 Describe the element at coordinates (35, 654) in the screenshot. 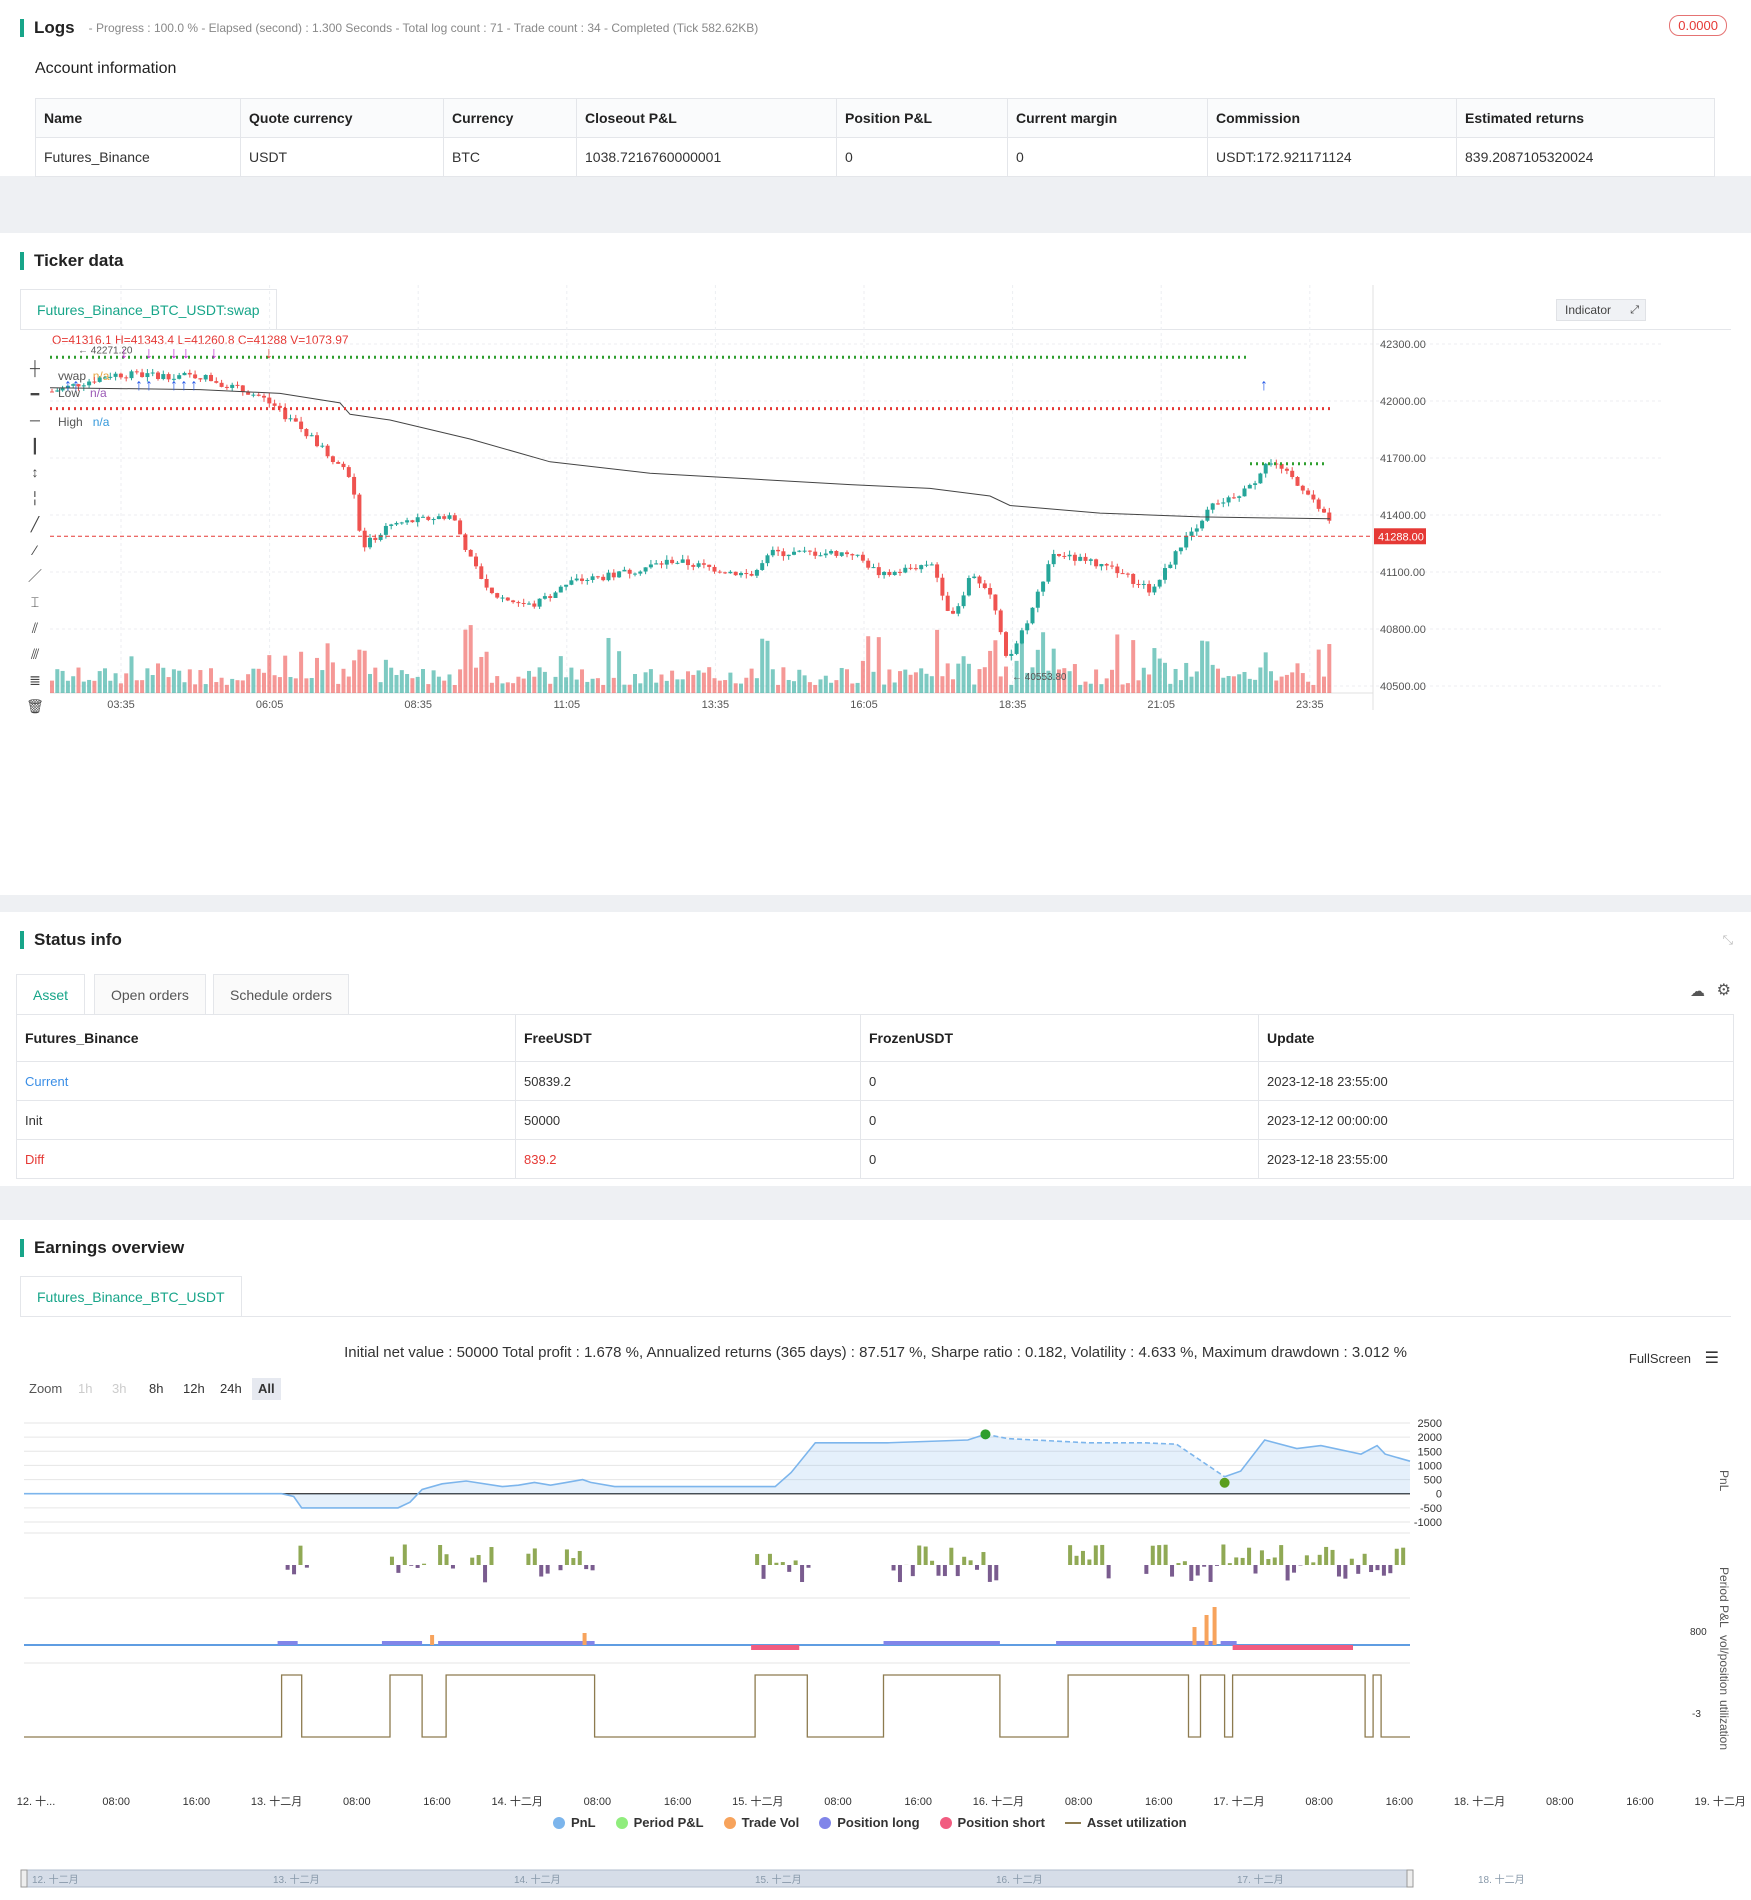

I see `fib-tool-icon: ⫻` at that location.